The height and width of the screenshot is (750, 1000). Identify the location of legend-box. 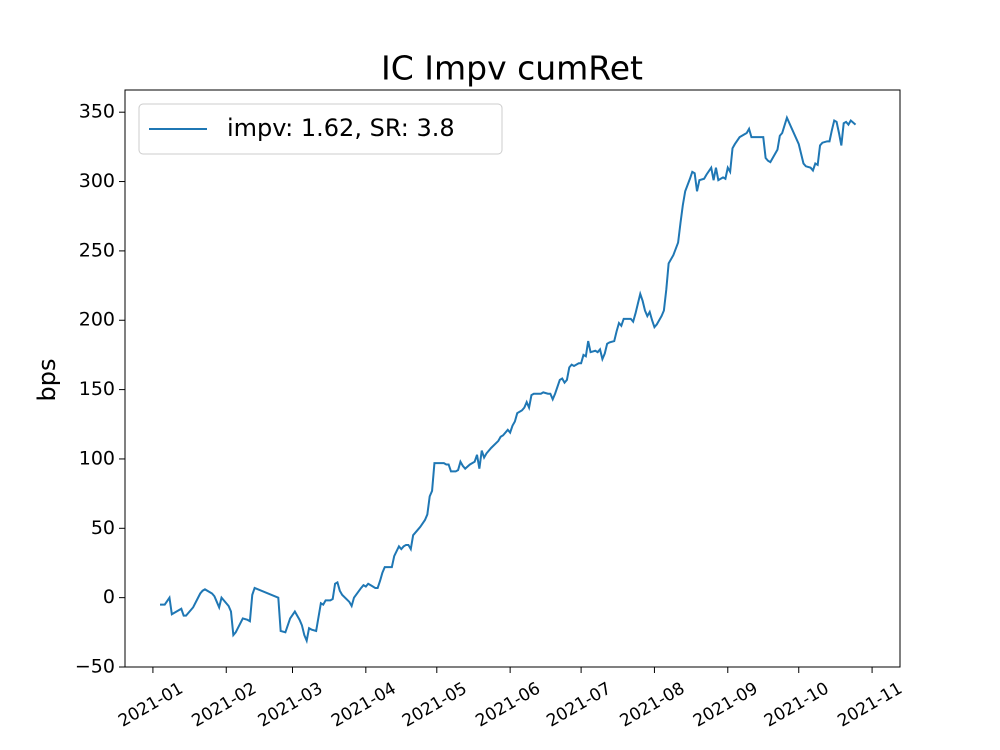
(320, 129).